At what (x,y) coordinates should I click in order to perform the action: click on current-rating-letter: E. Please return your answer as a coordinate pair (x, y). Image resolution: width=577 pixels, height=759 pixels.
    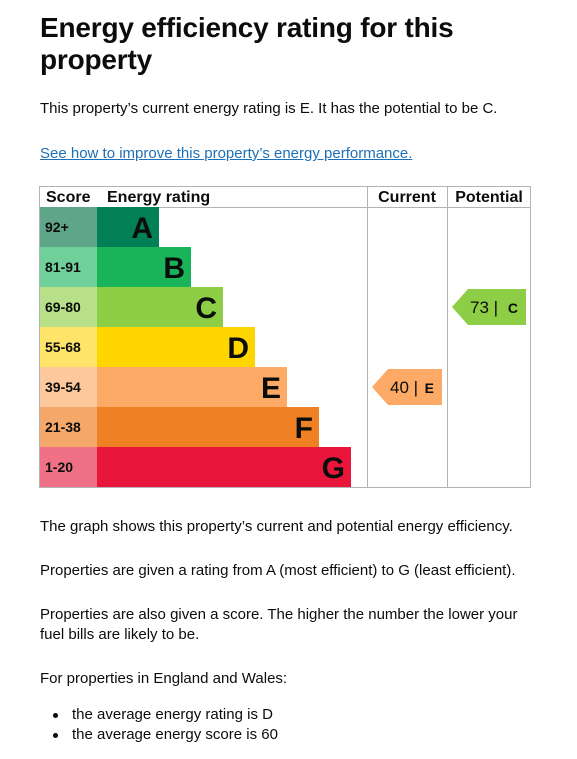
    Looking at the image, I should click on (429, 388).